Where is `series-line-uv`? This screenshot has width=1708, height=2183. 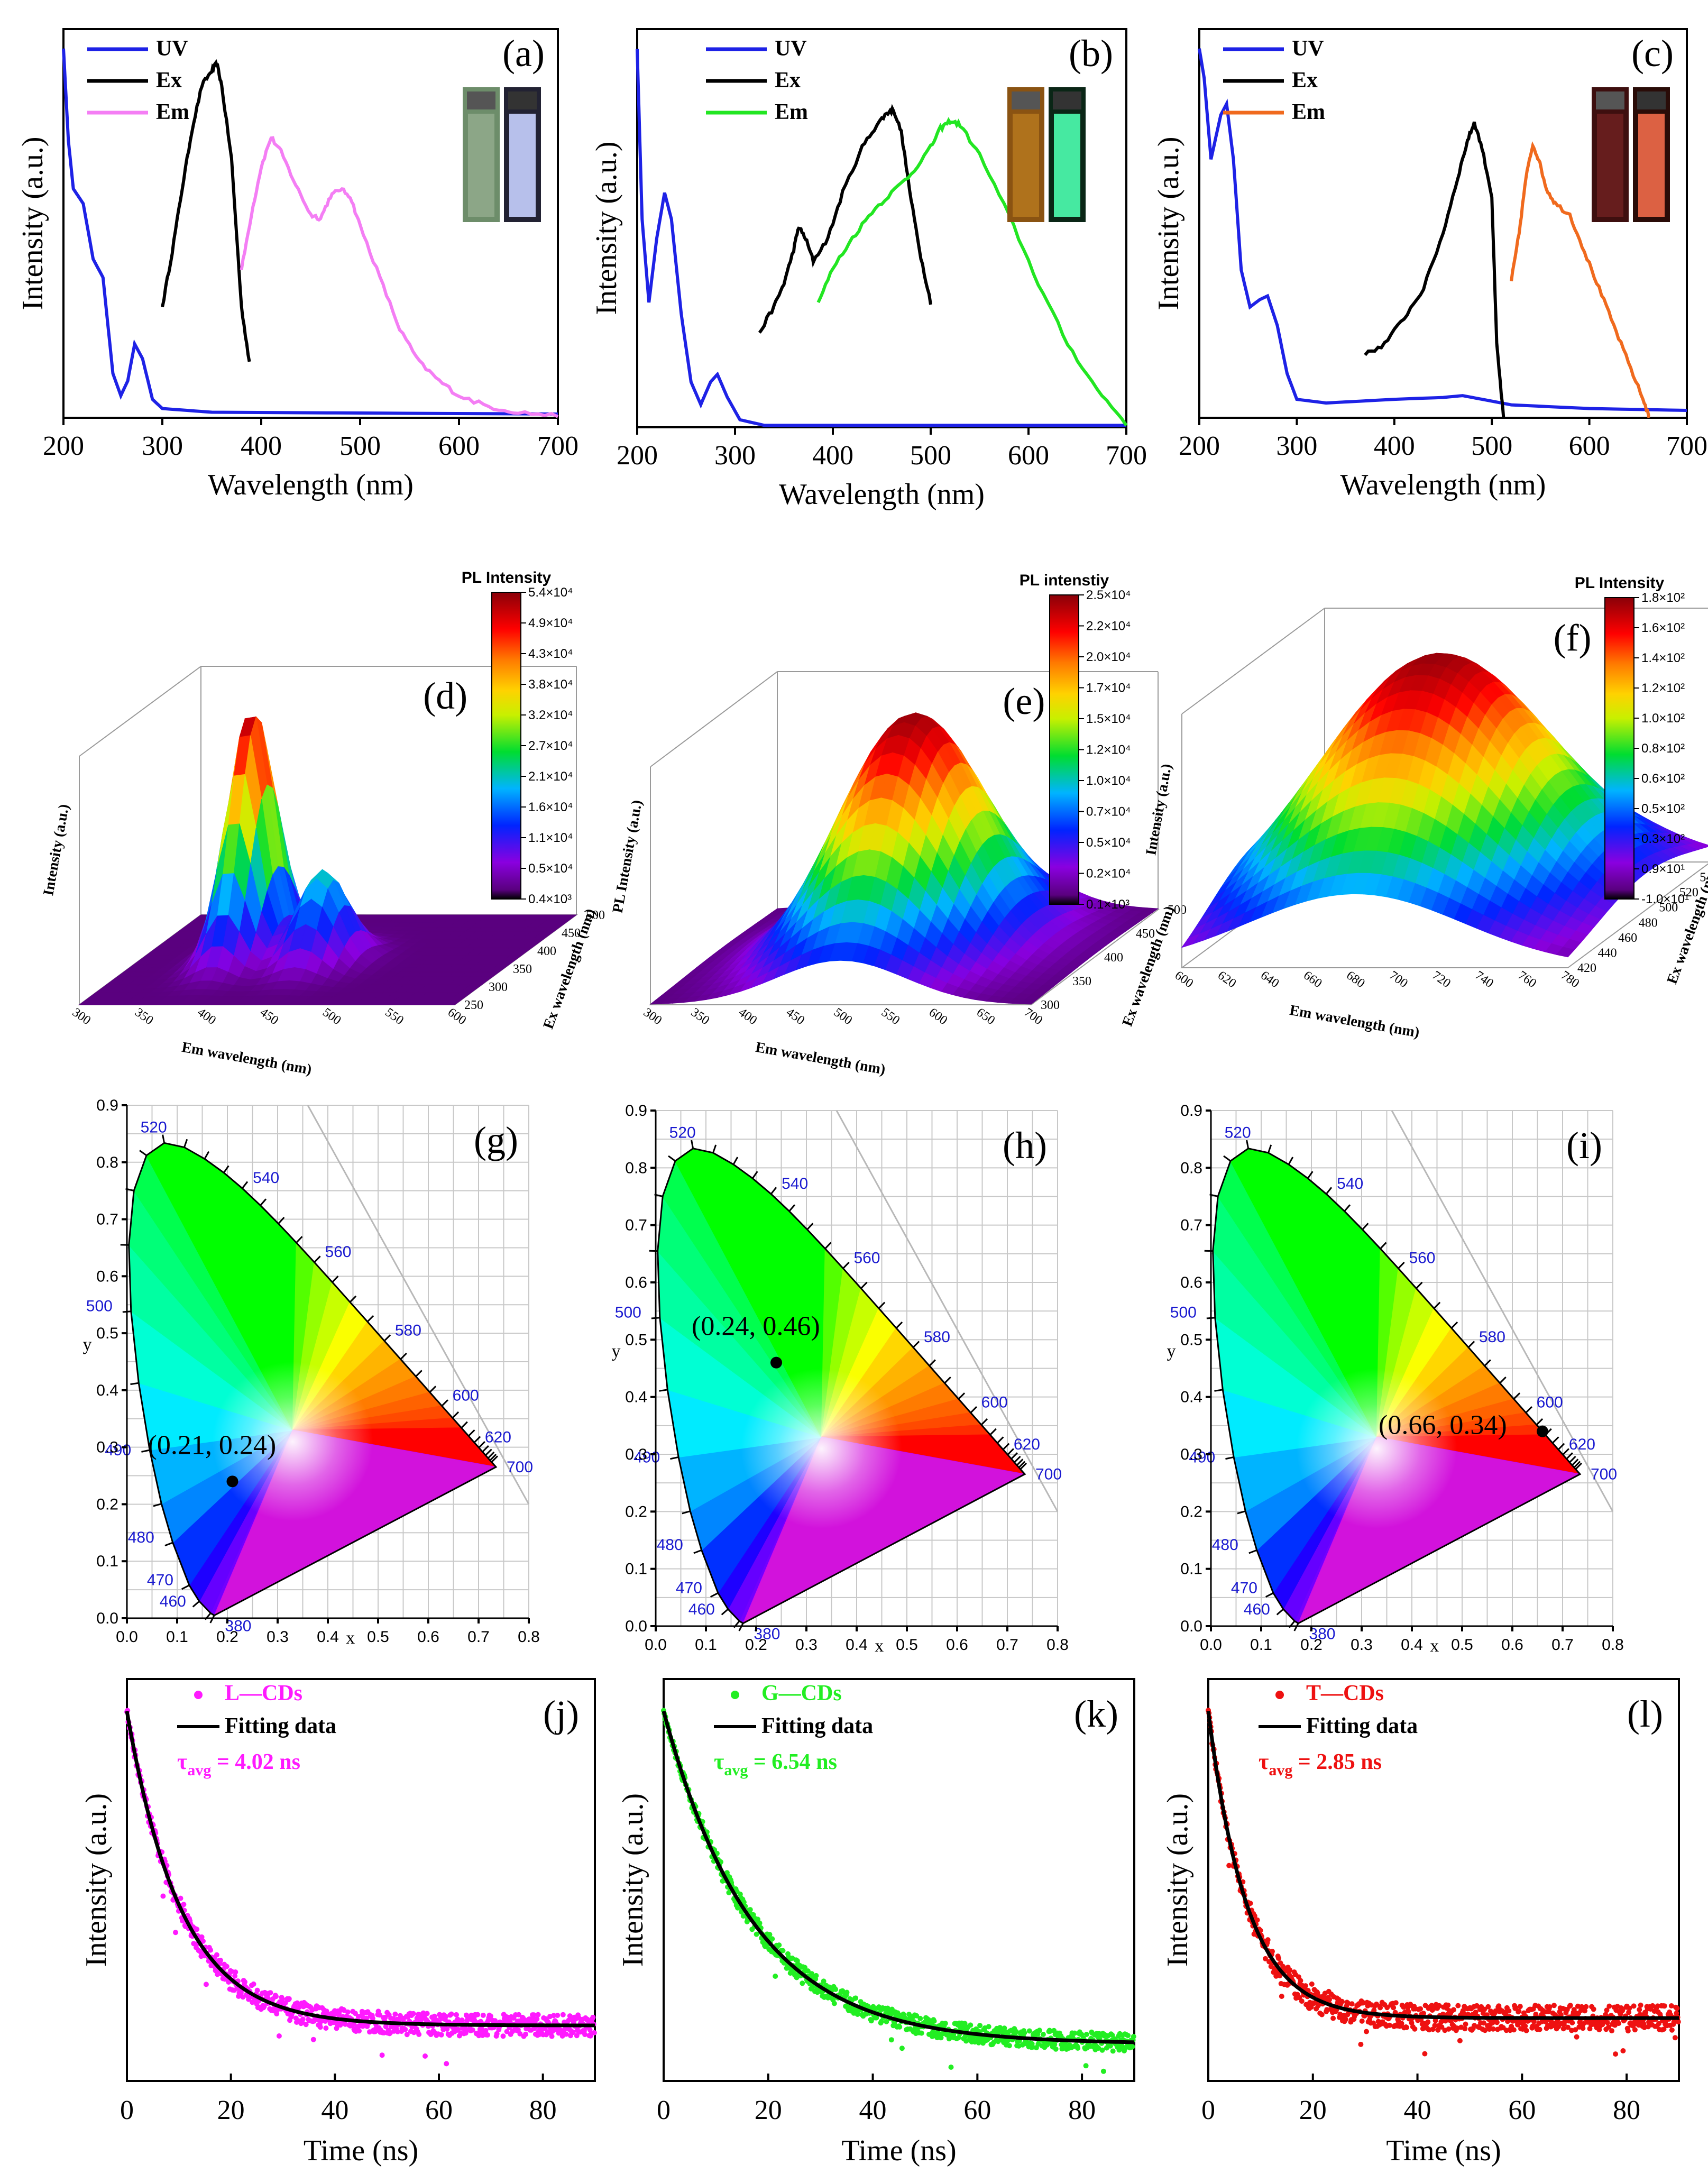 series-line-uv is located at coordinates (881, 238).